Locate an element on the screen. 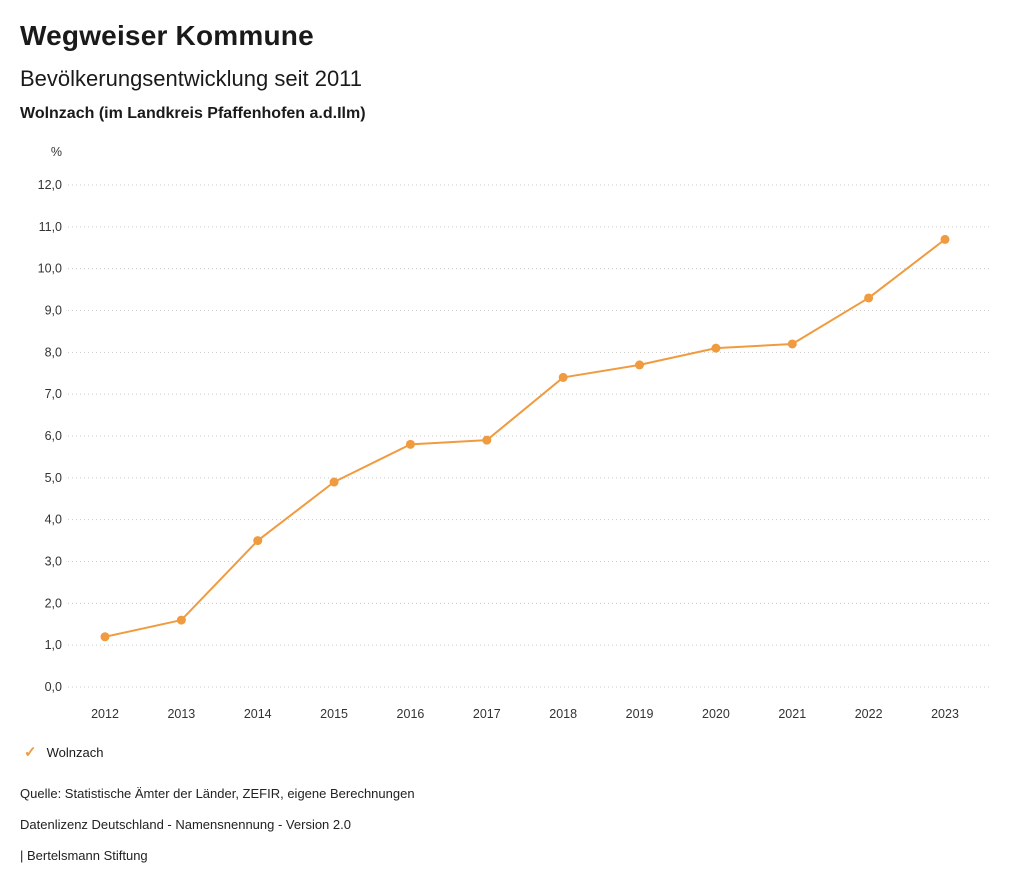 This screenshot has width=1024, height=888. x-tick-label: 2016 is located at coordinates (411, 714).